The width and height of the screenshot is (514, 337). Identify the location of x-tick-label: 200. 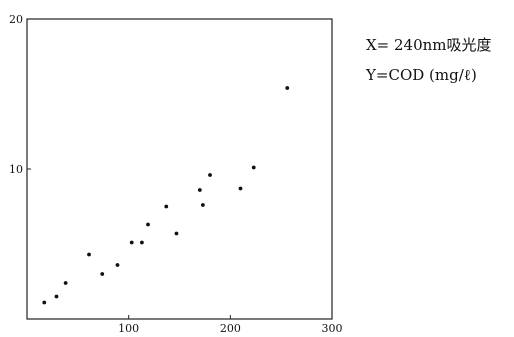
(230, 328).